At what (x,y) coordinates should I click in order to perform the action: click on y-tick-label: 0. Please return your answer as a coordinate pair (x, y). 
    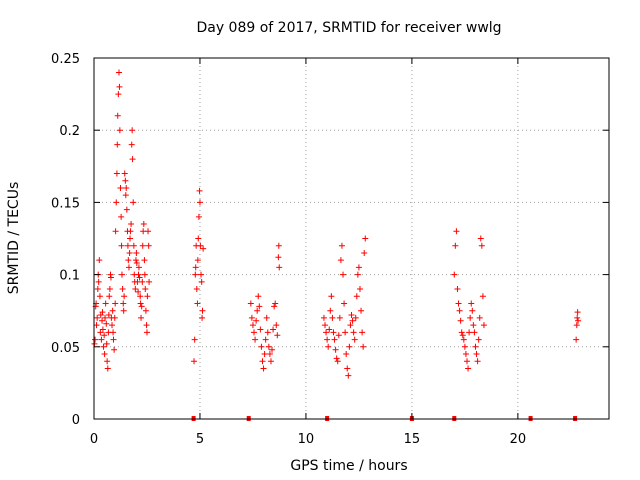
    Looking at the image, I should click on (76, 420).